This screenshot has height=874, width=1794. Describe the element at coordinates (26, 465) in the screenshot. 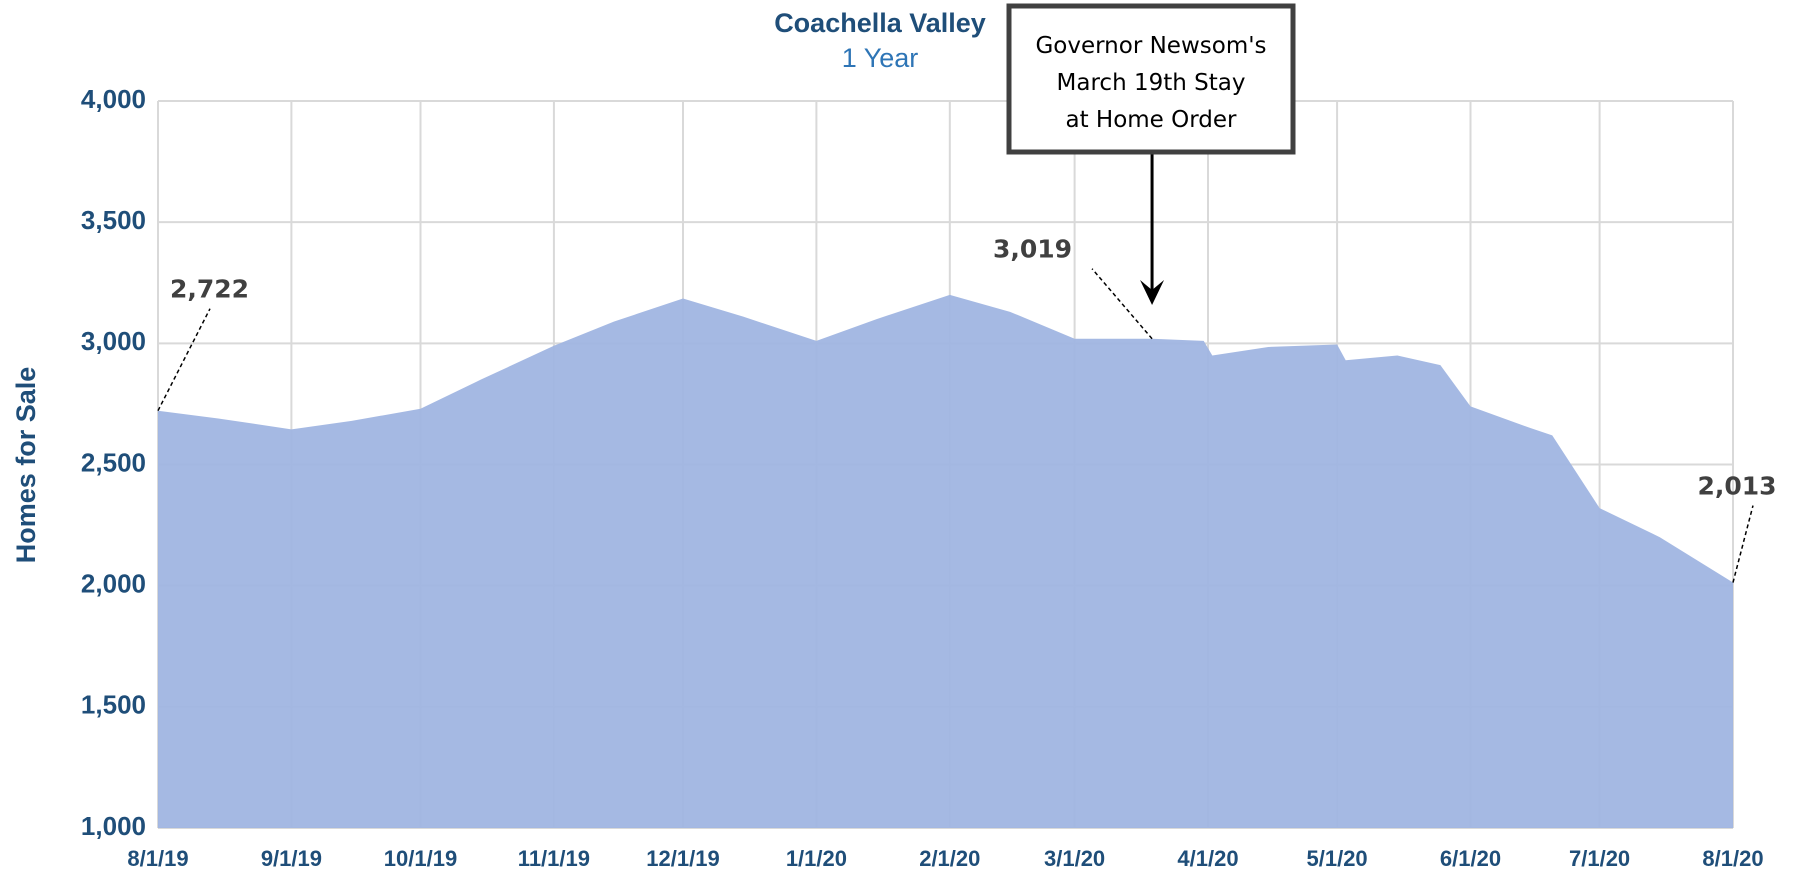

I see `y-axis-label: Homes for Sale` at that location.